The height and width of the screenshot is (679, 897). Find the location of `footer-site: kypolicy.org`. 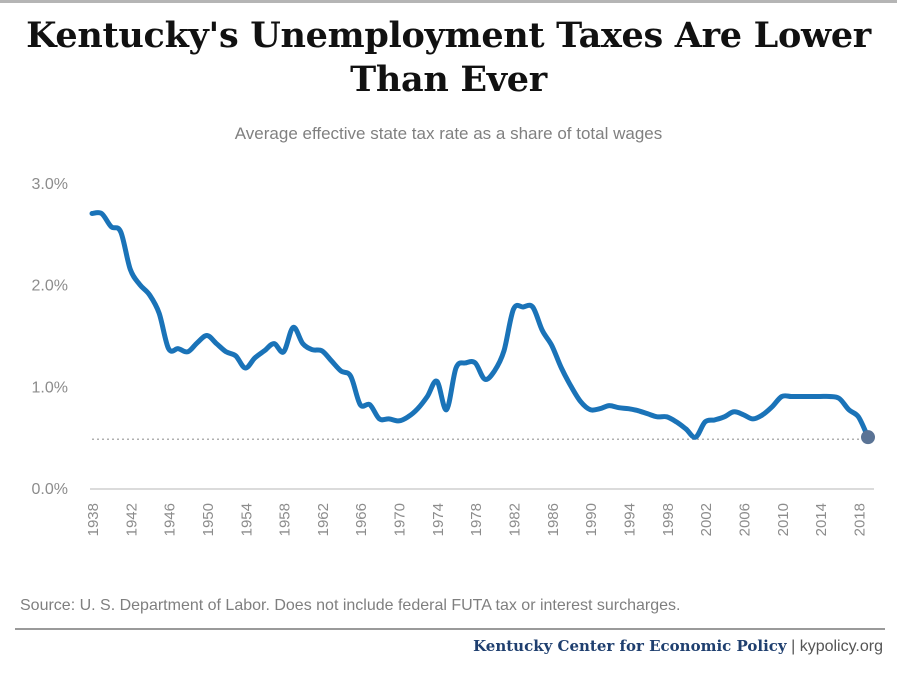

footer-site: kypolicy.org is located at coordinates (841, 646).